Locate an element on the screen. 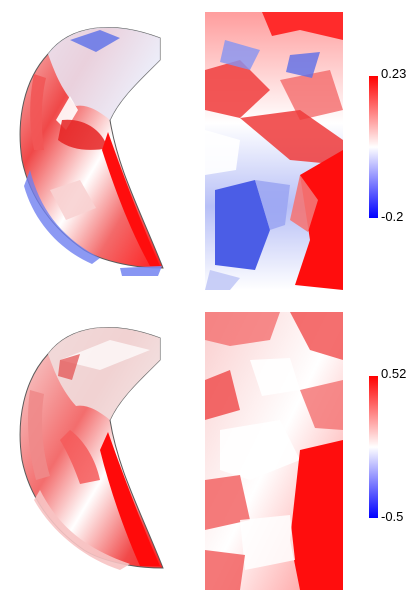 The width and height of the screenshot is (410, 600). bottom-colorbar-min-label: -0.5 is located at coordinates (392, 516).